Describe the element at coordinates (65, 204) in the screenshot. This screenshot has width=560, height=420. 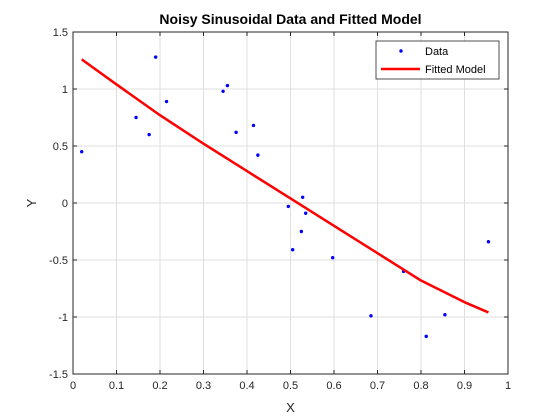
I see `y-tick-label: 0` at that location.